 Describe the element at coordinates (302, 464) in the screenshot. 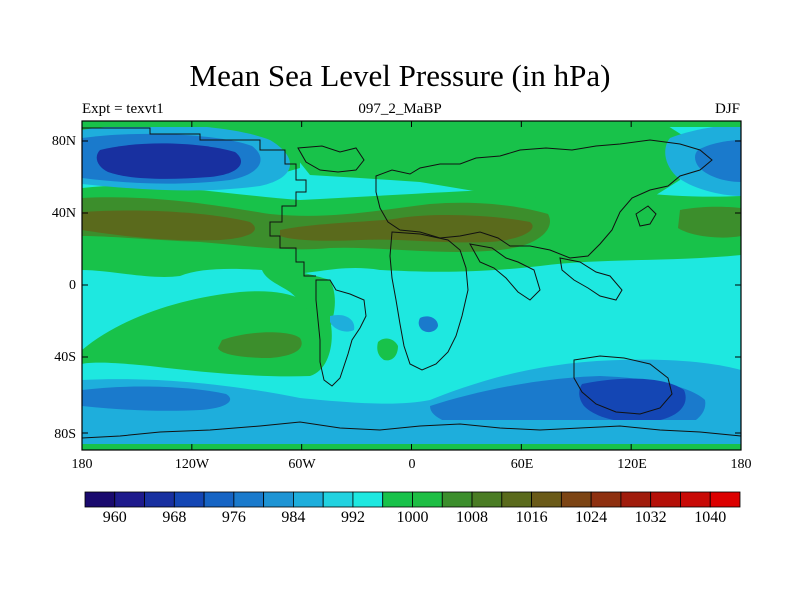

I see `lon-label-60w: 60W` at that location.